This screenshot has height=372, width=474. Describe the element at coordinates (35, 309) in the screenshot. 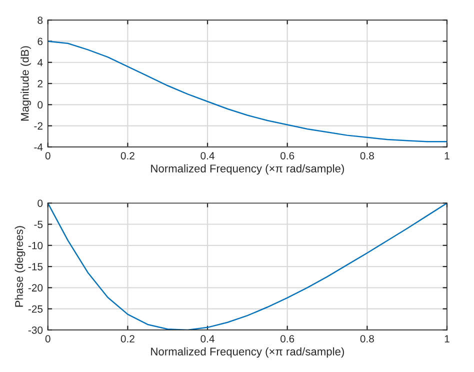

I see `y-tick-label: -25` at that location.